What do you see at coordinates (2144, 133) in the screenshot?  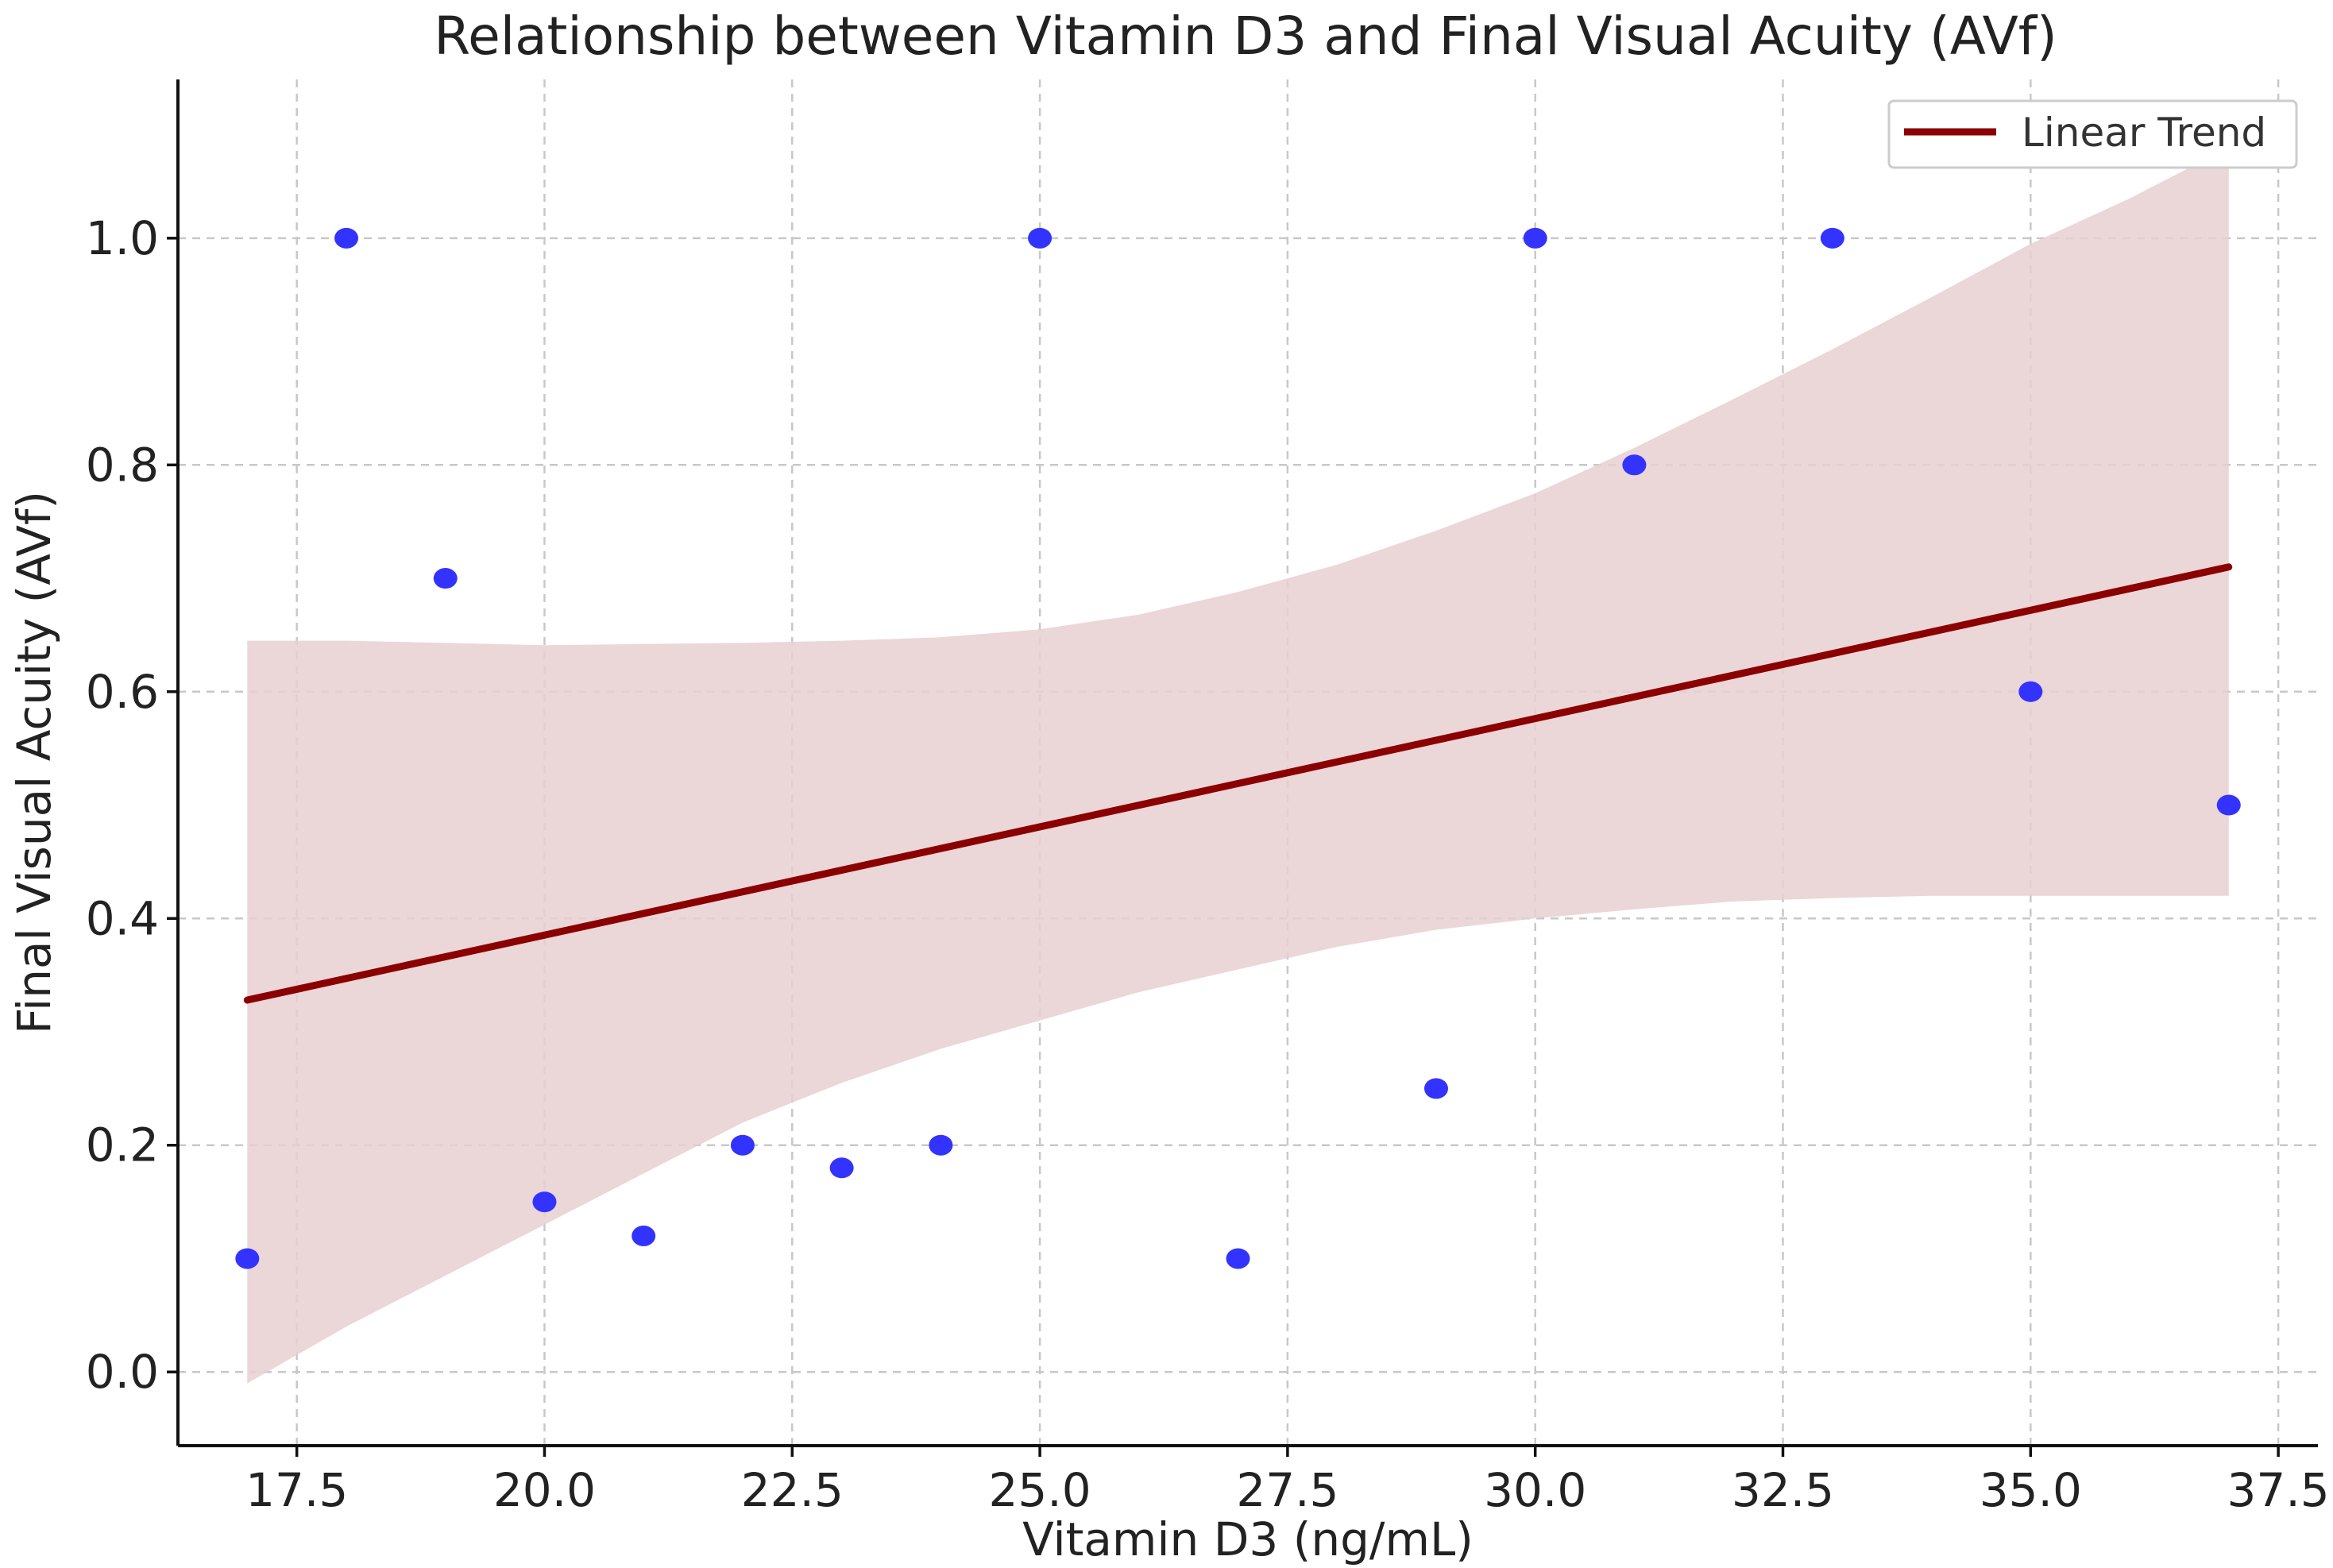 I see `legend-label-linear-trend: Linear Trend` at bounding box center [2144, 133].